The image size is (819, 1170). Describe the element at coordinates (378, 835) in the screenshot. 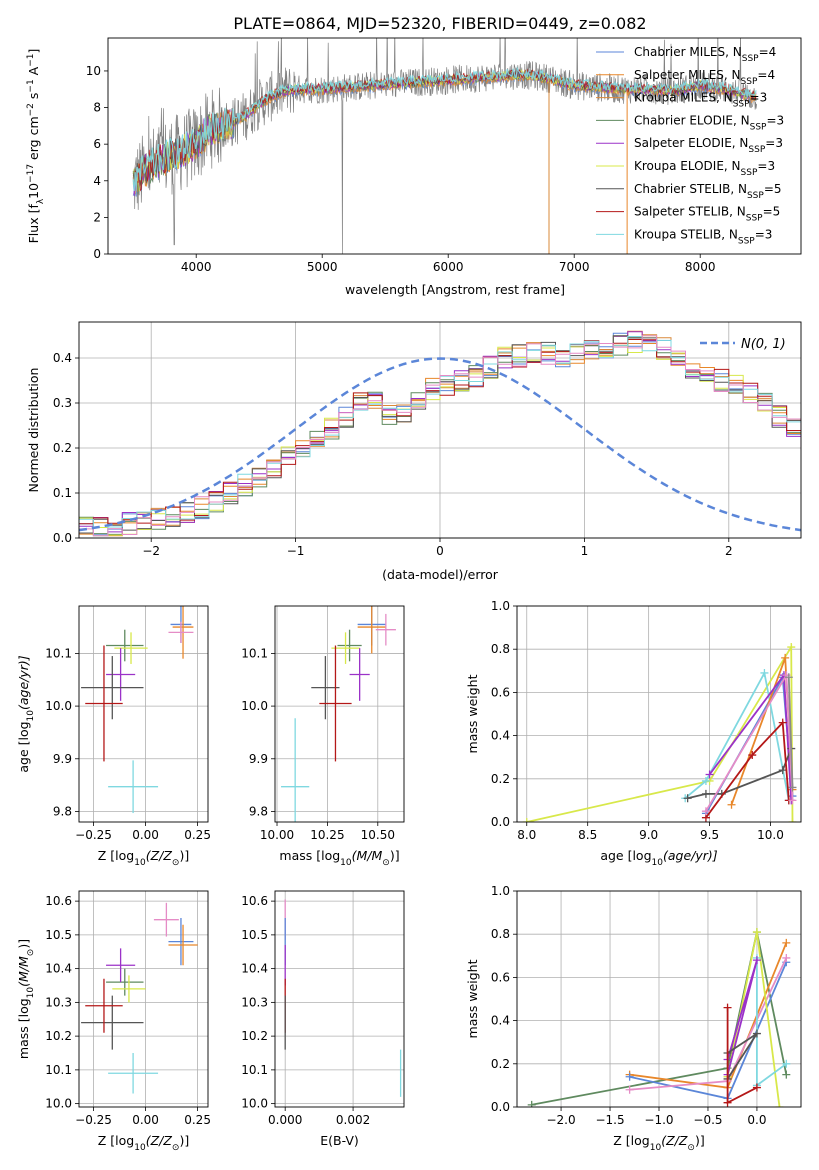

I see `x-tick-label: 10.50` at that location.